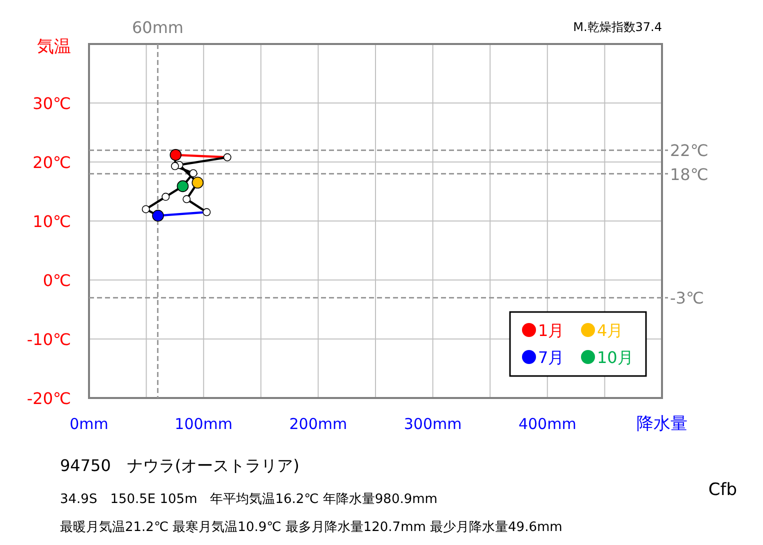 This screenshot has height=545, width=763. Describe the element at coordinates (687, 298) in the screenshot. I see `ref-line-label: -3℃` at that location.